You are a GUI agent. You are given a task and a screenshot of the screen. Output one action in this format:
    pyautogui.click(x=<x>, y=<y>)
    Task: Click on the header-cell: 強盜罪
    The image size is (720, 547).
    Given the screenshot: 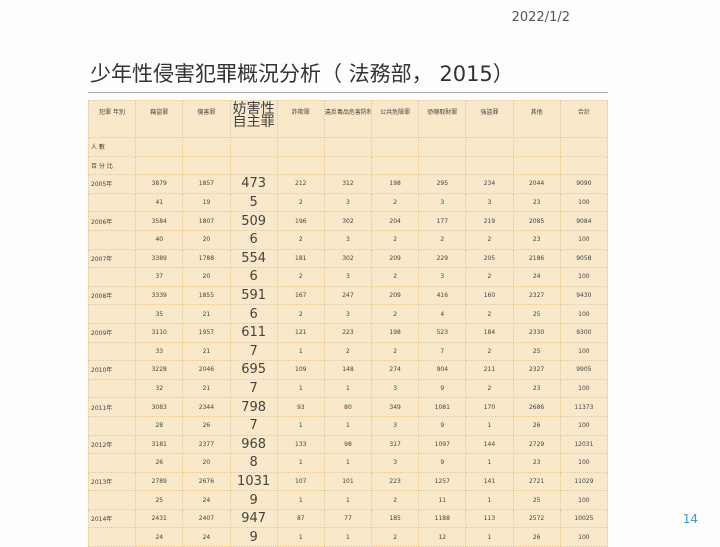 What is the action you would take?
    pyautogui.click(x=489, y=119)
    